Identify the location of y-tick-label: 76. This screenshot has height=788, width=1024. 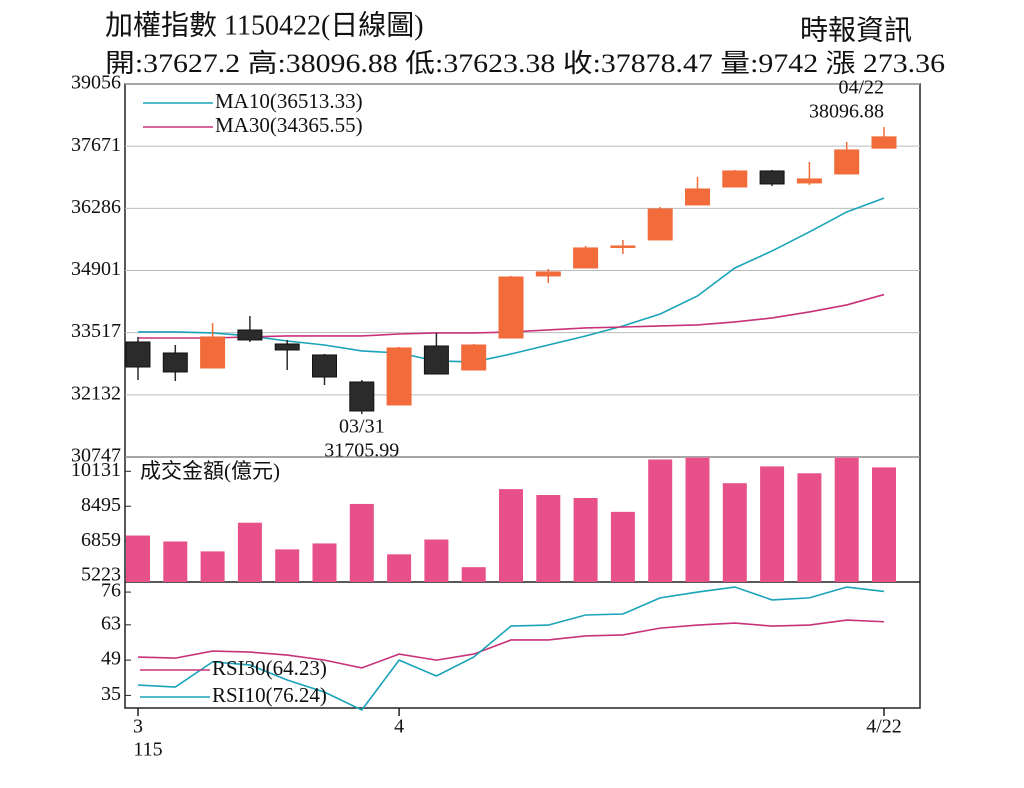
(111, 591).